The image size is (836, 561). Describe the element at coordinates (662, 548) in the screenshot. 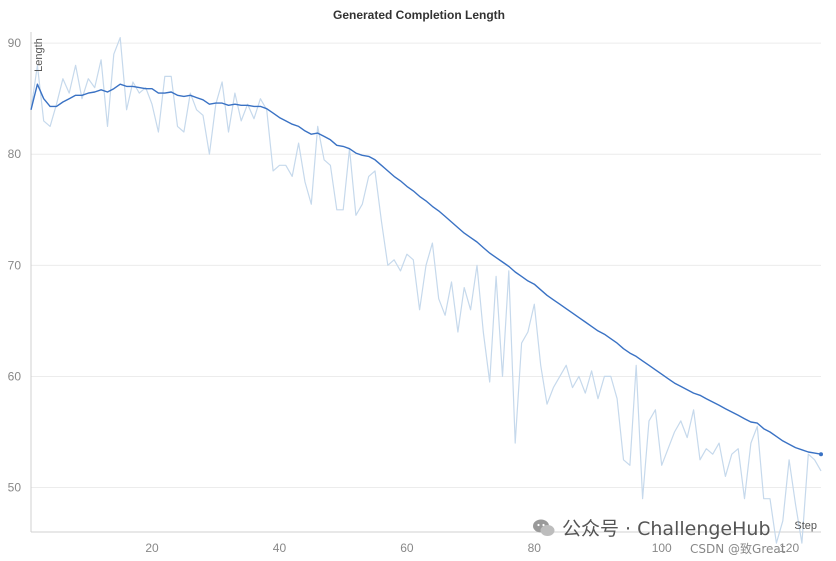

I see `x-tick-label: 100` at that location.